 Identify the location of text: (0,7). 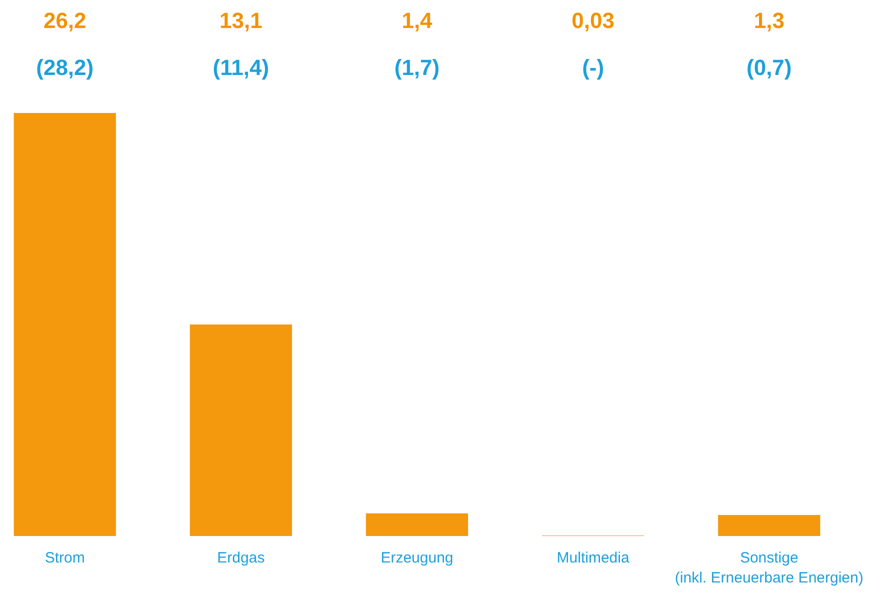
(769, 67).